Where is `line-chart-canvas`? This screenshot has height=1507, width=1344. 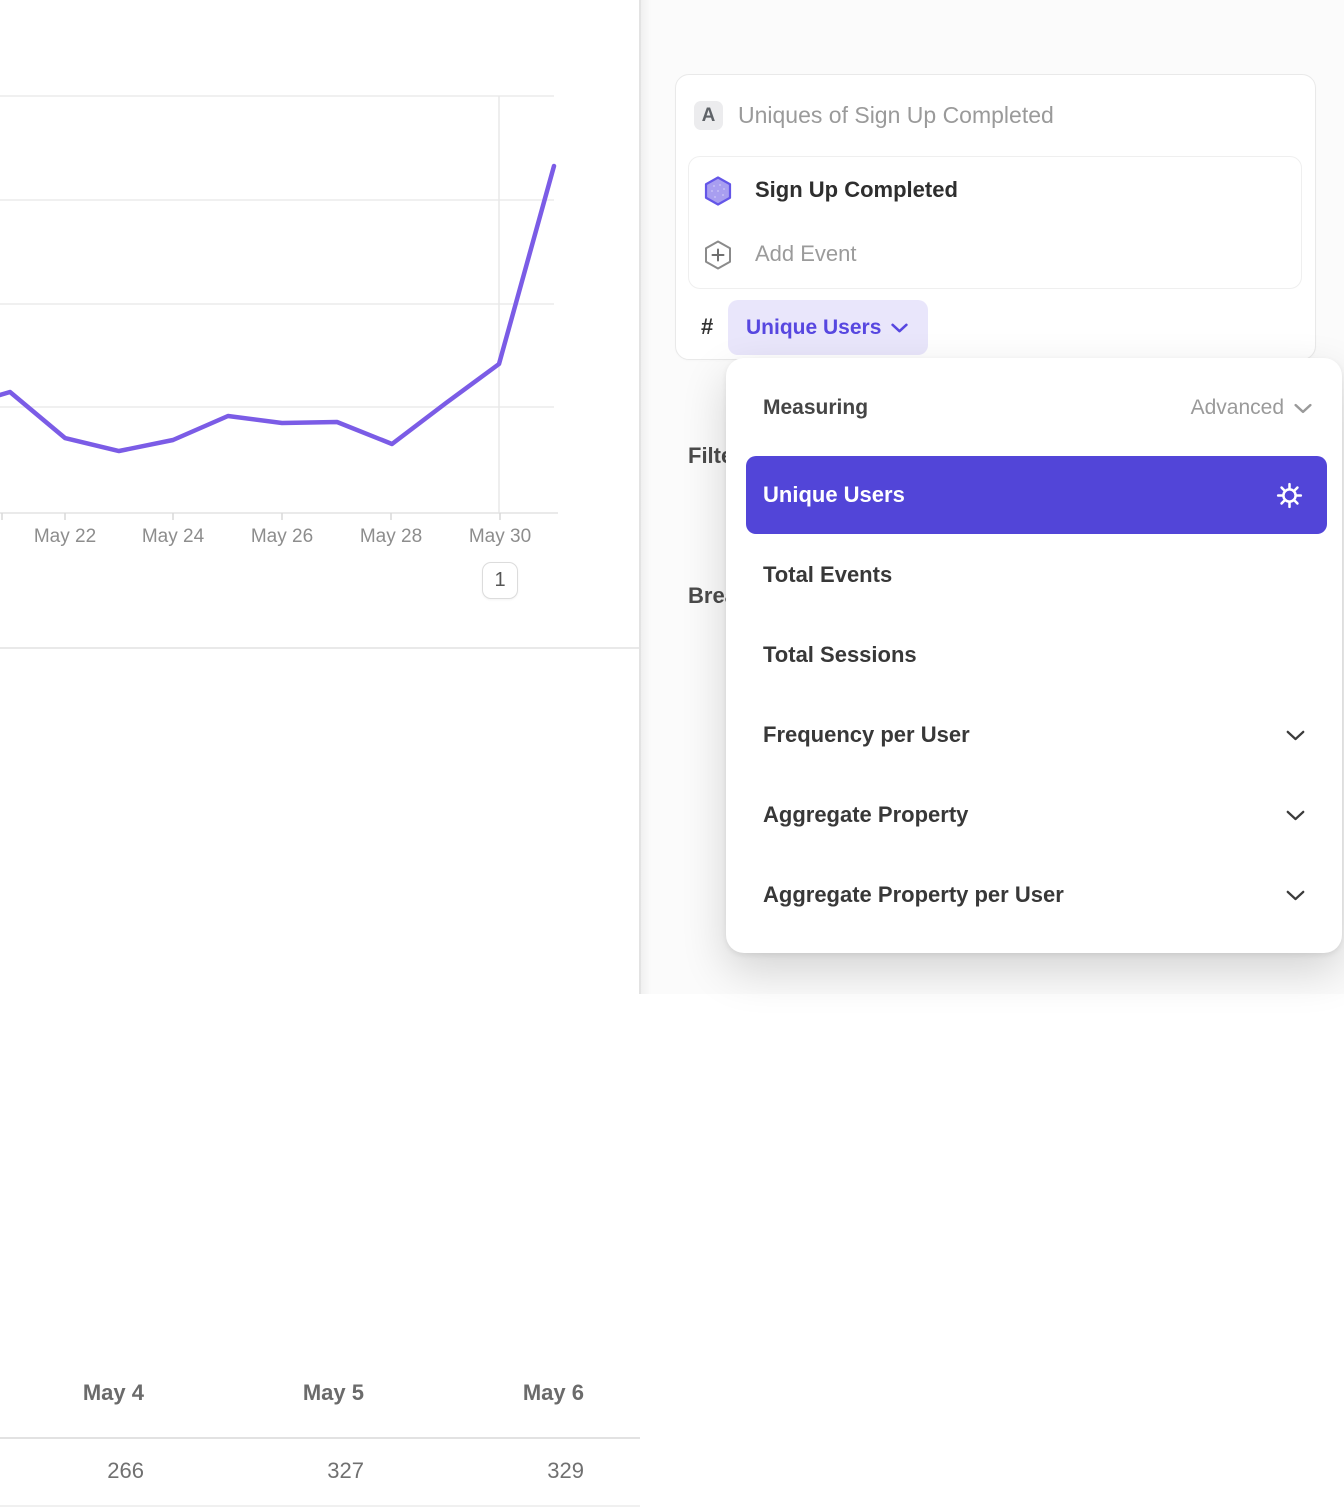 line-chart-canvas is located at coordinates (279, 307).